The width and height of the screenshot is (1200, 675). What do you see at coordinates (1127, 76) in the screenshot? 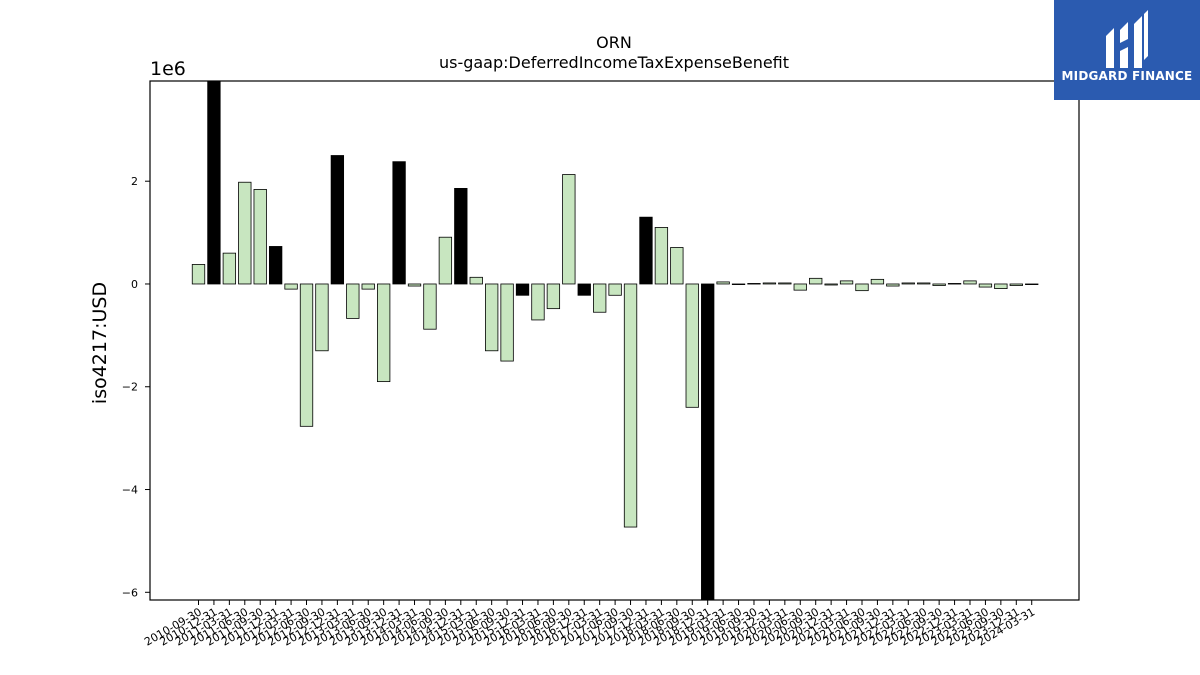
I see `logo-text: MIDGARD FINANCE` at bounding box center [1127, 76].